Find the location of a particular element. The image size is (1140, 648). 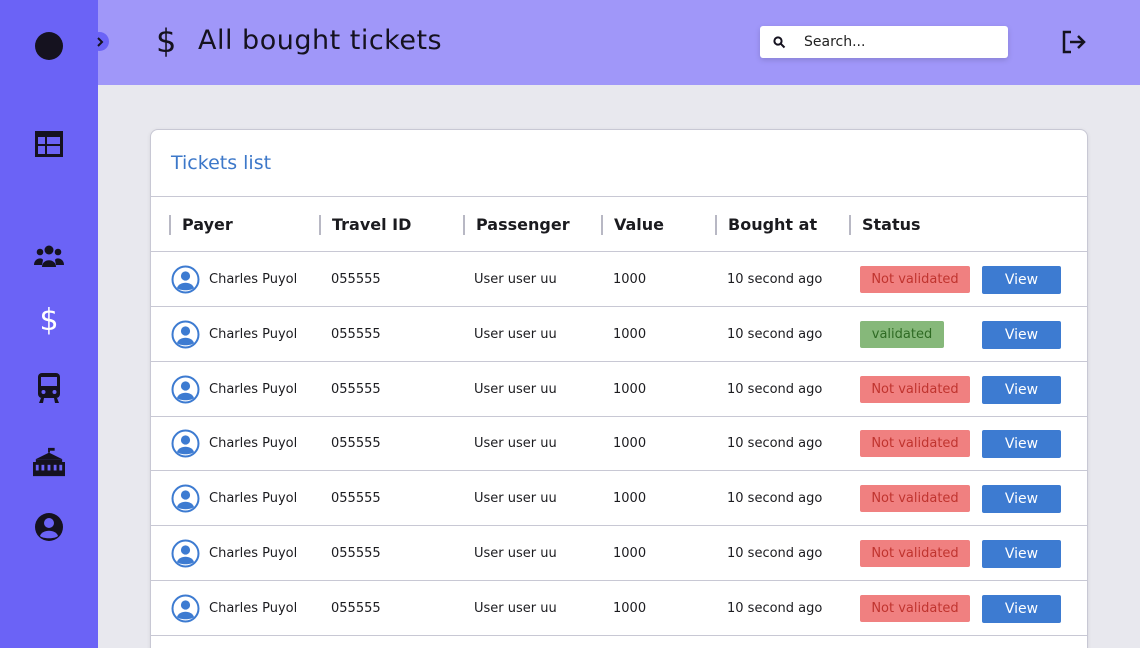

sidebar: $ is located at coordinates (49, 324).